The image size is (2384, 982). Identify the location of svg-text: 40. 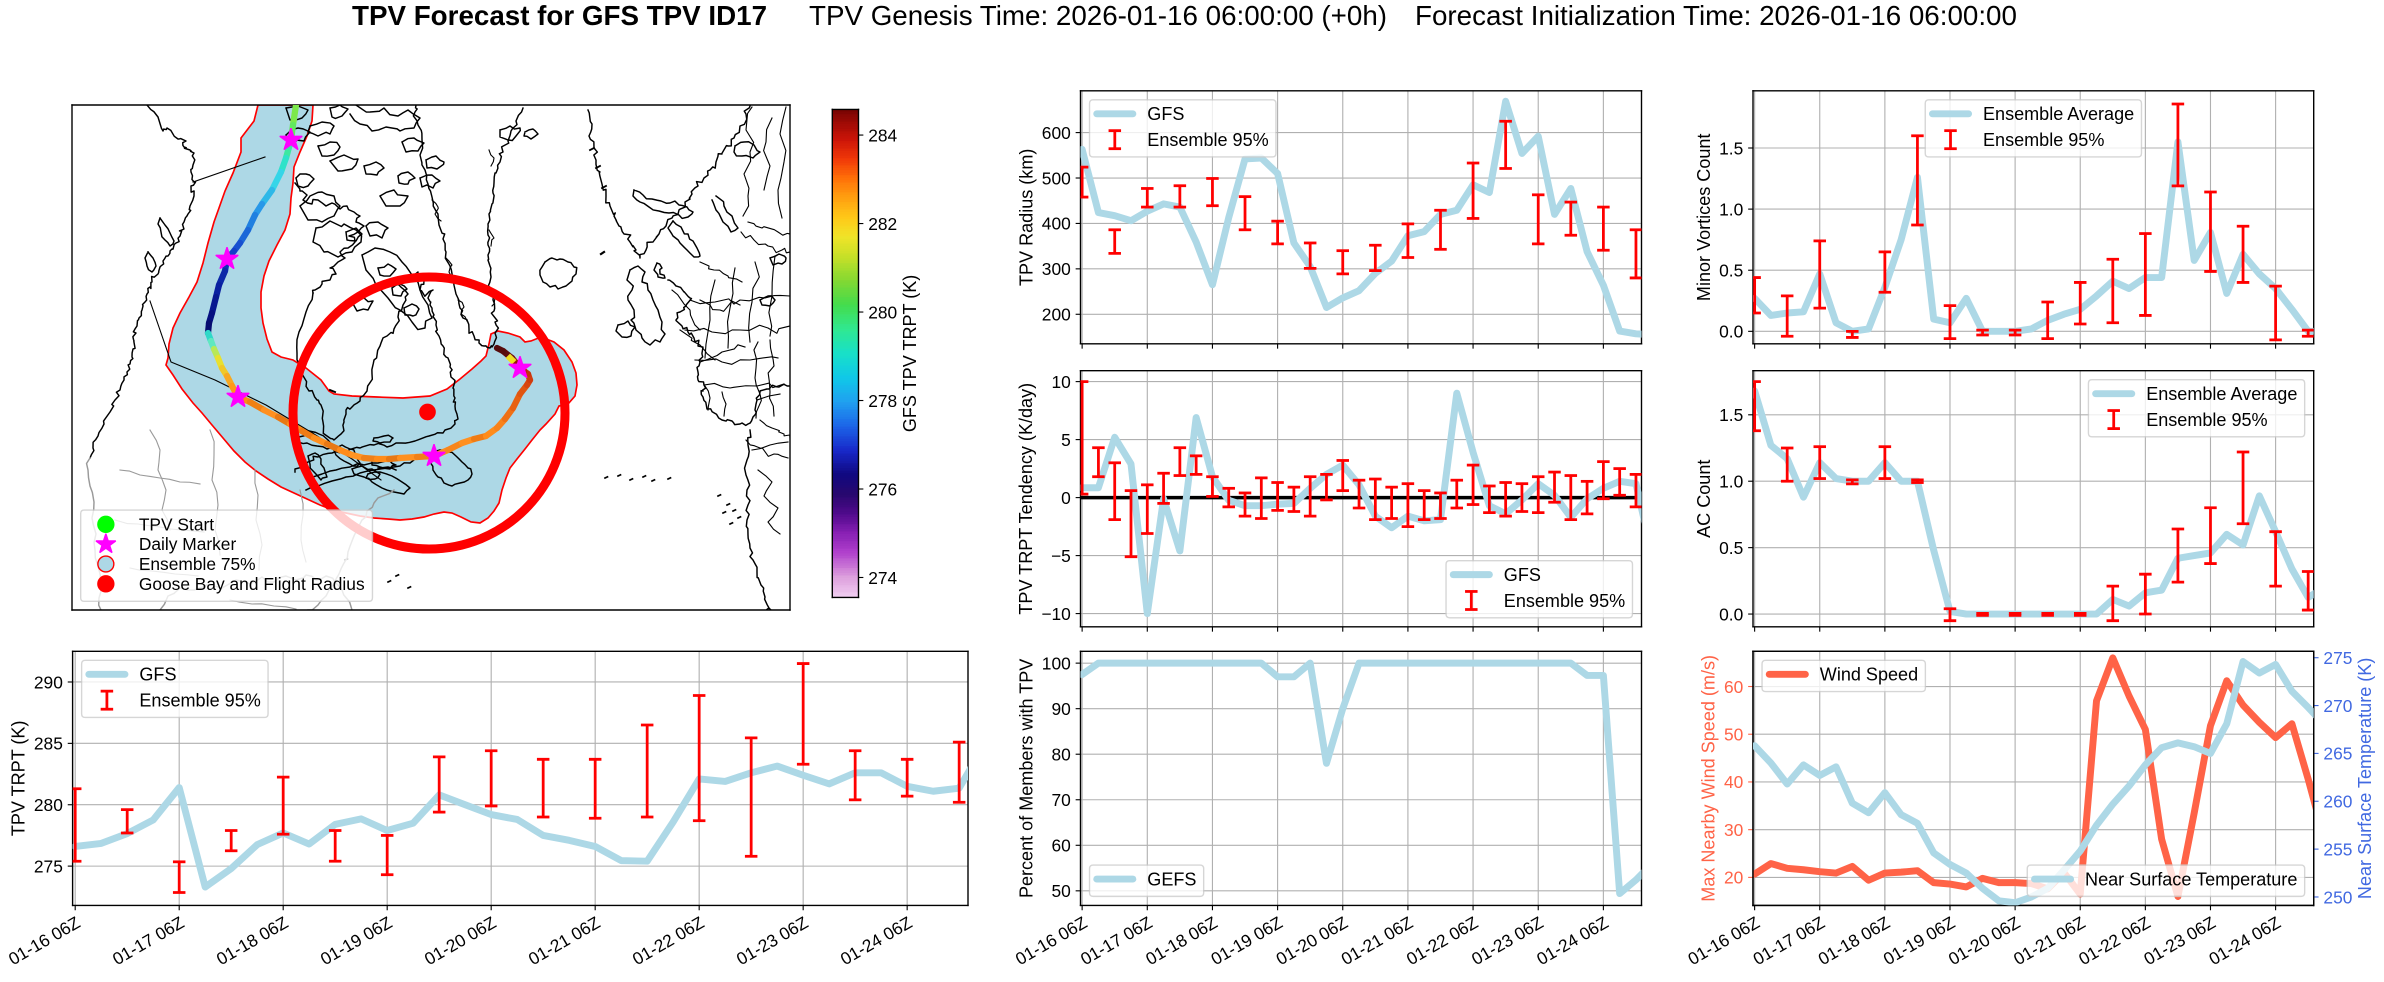
(1733, 782).